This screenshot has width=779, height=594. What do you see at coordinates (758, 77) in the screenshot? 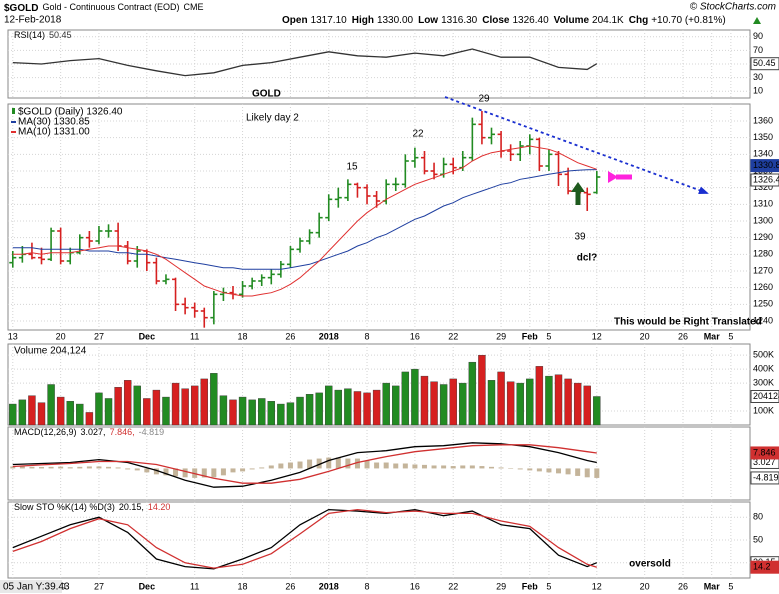
I see `y-tick-label: 30` at bounding box center [758, 77].